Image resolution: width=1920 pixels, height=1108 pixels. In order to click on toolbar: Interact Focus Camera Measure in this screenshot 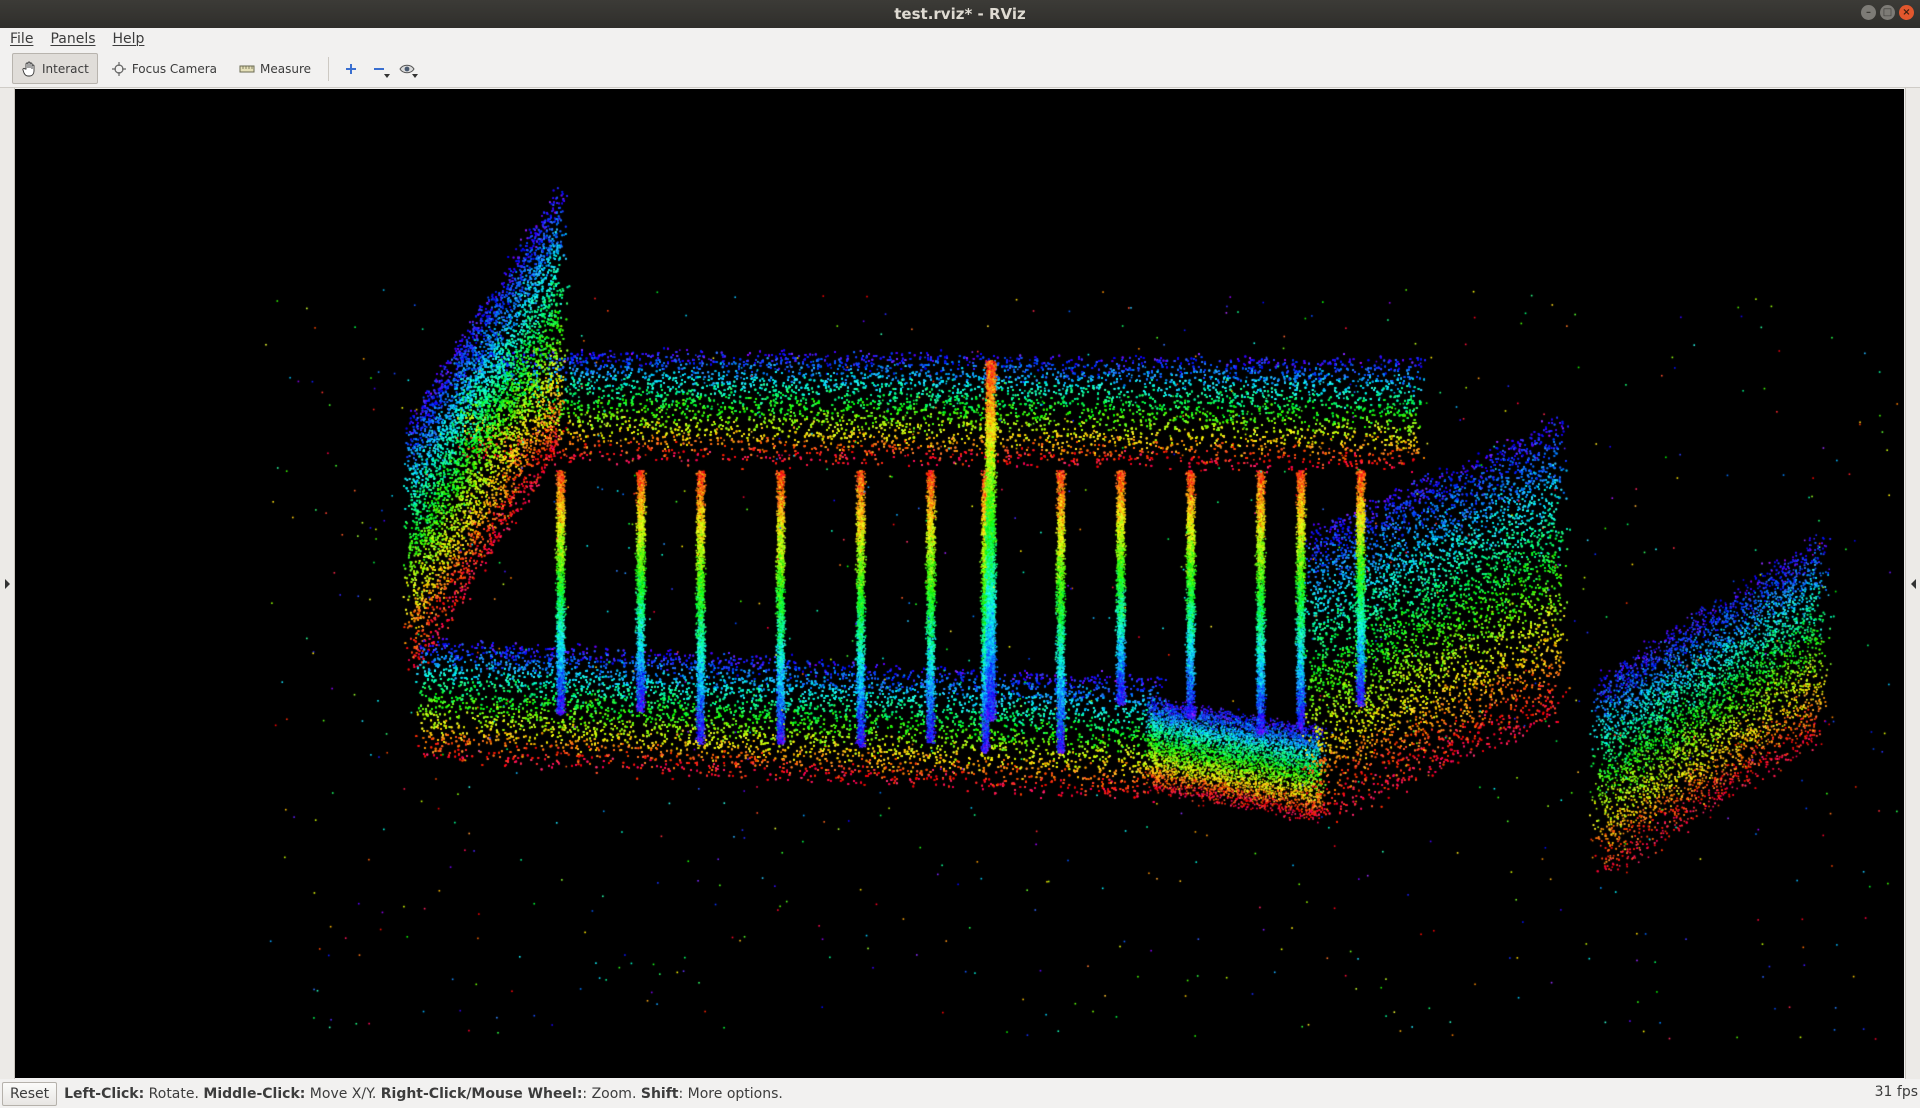, I will do `click(960, 69)`.